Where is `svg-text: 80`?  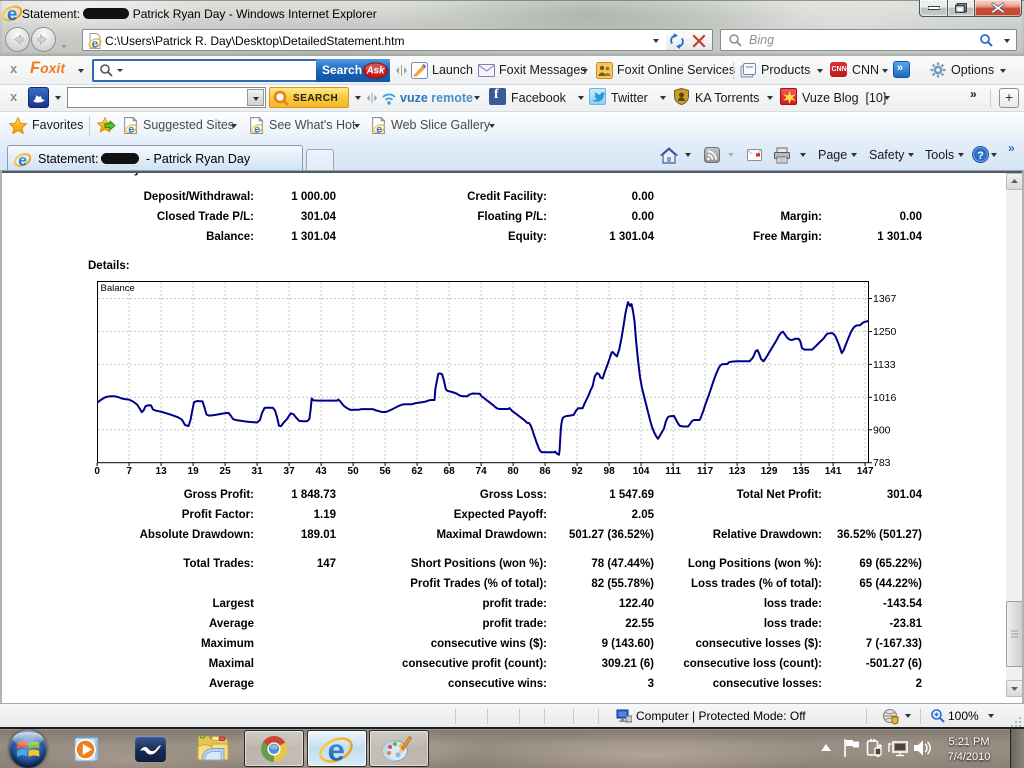
svg-text: 80 is located at coordinates (514, 471).